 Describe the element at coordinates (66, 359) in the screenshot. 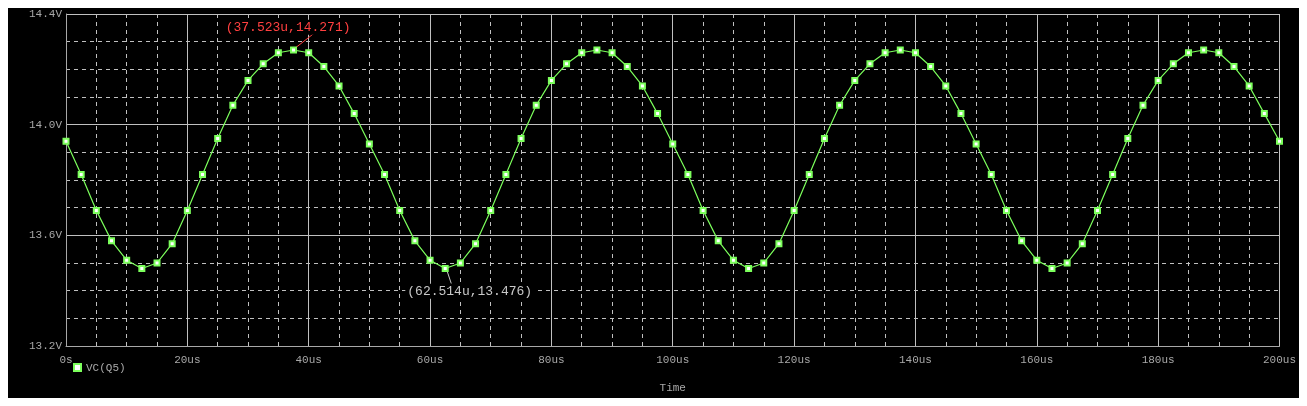

I see `x-tick-label: 0s` at that location.